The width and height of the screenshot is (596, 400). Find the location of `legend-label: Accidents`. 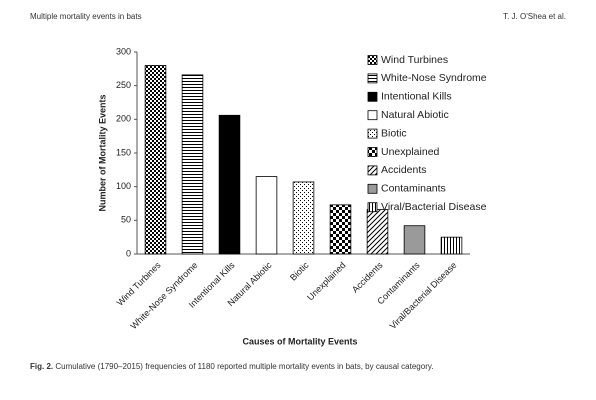

legend-label: Accidents is located at coordinates (404, 170).